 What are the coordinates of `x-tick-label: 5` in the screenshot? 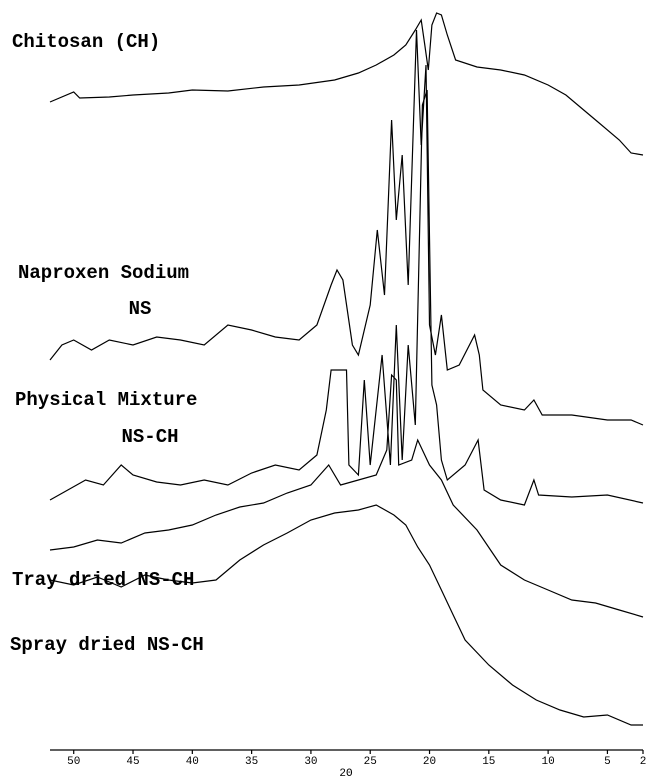 It's located at (607, 762).